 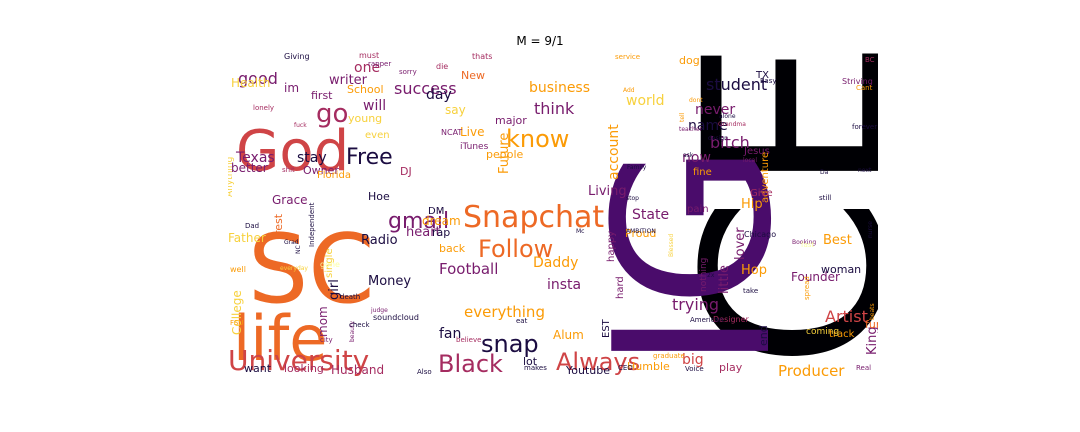 What do you see at coordinates (236, 323) in the screenshot?
I see `cloud-word-fsu: FSU` at bounding box center [236, 323].